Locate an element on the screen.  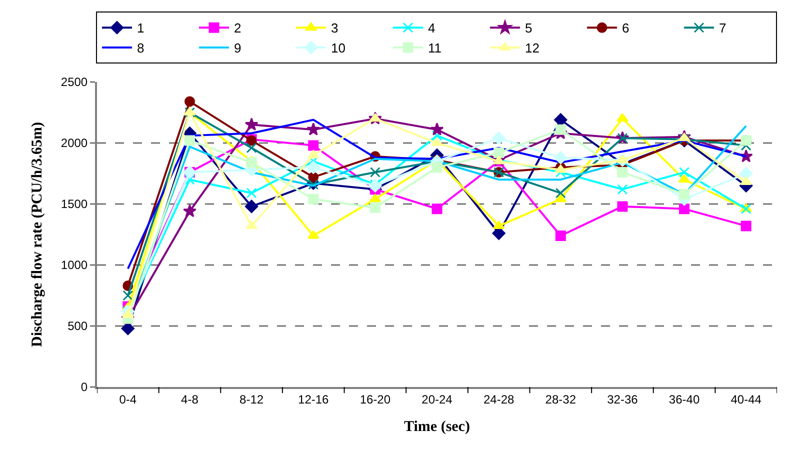
legend-label: 8 is located at coordinates (140, 48).